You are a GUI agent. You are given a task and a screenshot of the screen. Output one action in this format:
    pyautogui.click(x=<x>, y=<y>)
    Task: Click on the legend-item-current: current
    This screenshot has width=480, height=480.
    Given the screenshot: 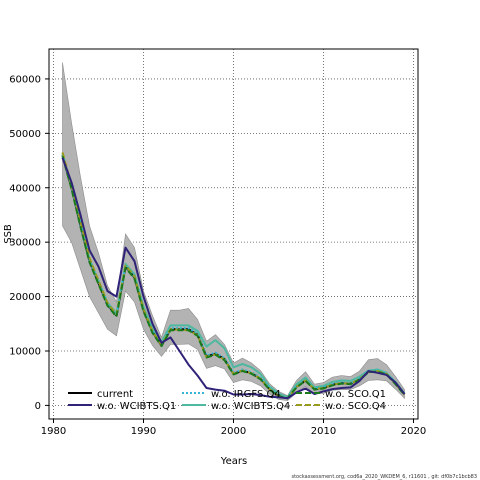 What is the action you would take?
    pyautogui.click(x=100, y=394)
    